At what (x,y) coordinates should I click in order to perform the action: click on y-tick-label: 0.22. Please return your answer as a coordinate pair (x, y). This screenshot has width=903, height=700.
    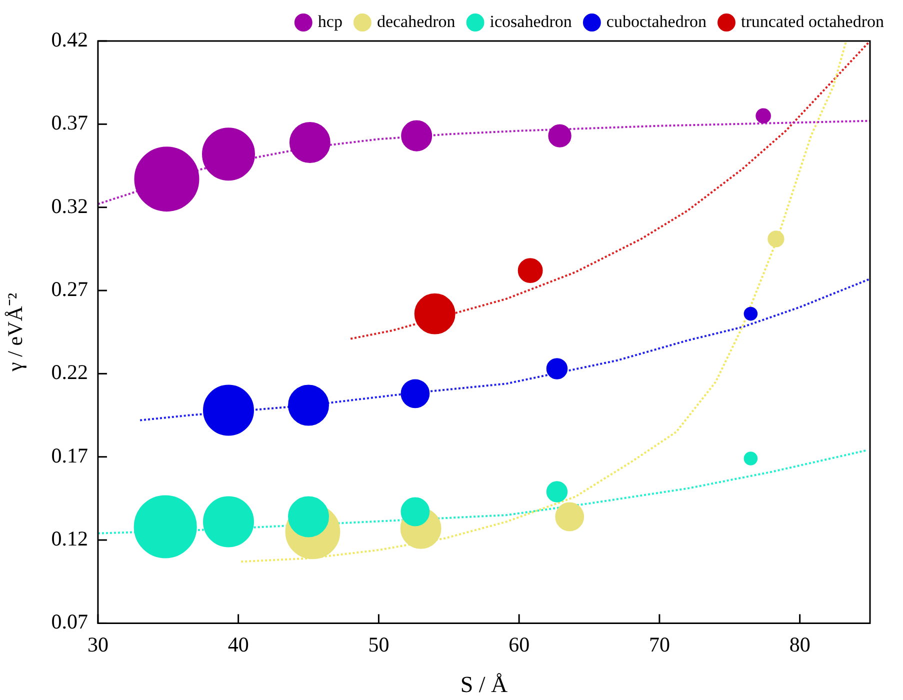
    Looking at the image, I should click on (69, 372).